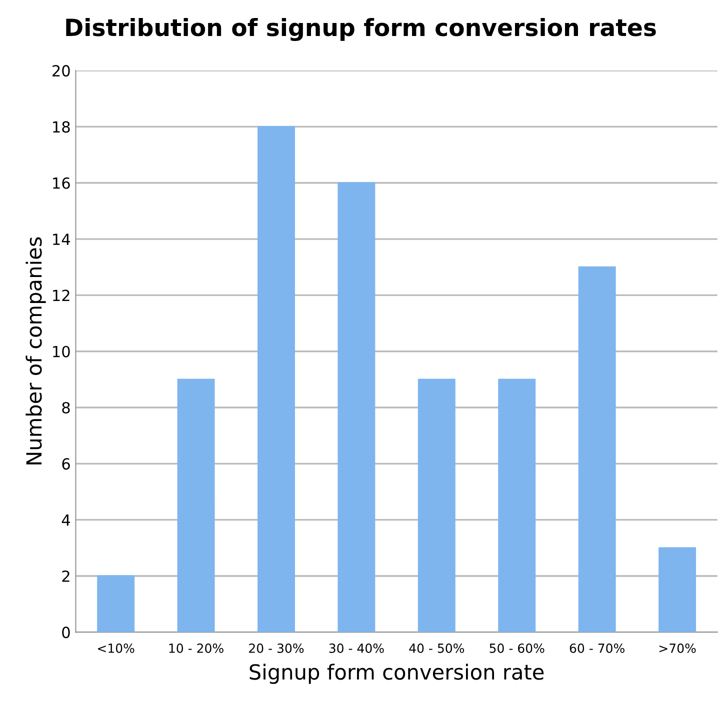 The image size is (721, 720). What do you see at coordinates (196, 648) in the screenshot?
I see `x-tick-label: 10 - 20%` at bounding box center [196, 648].